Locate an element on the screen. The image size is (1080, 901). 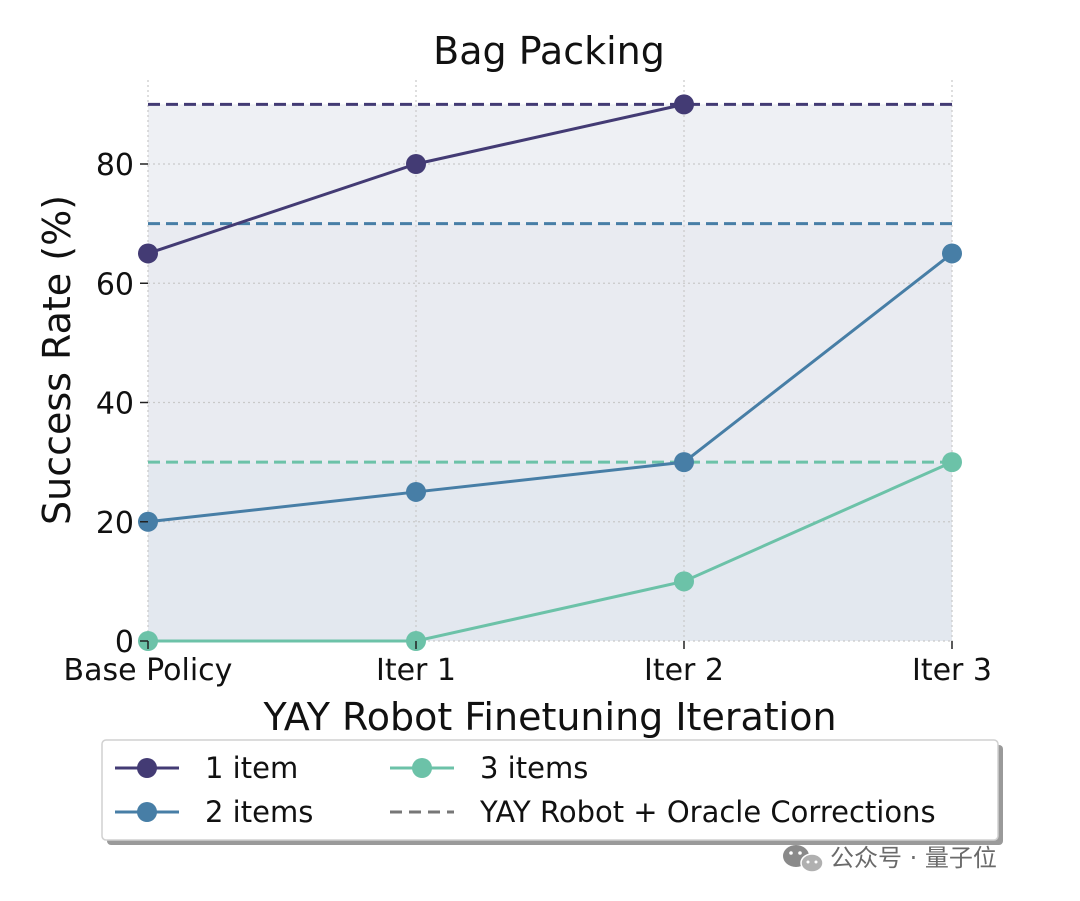
legend-entry: 2 items is located at coordinates (214, 812).